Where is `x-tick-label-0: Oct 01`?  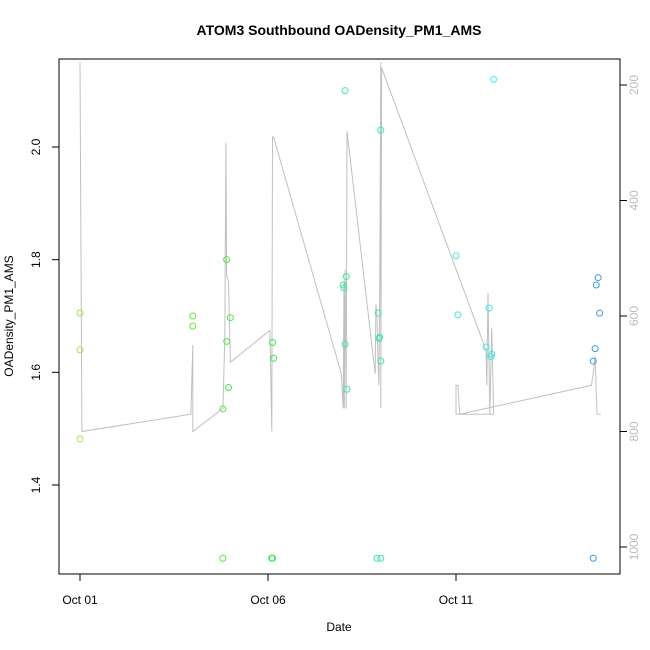
x-tick-label-0: Oct 01 is located at coordinates (80, 600).